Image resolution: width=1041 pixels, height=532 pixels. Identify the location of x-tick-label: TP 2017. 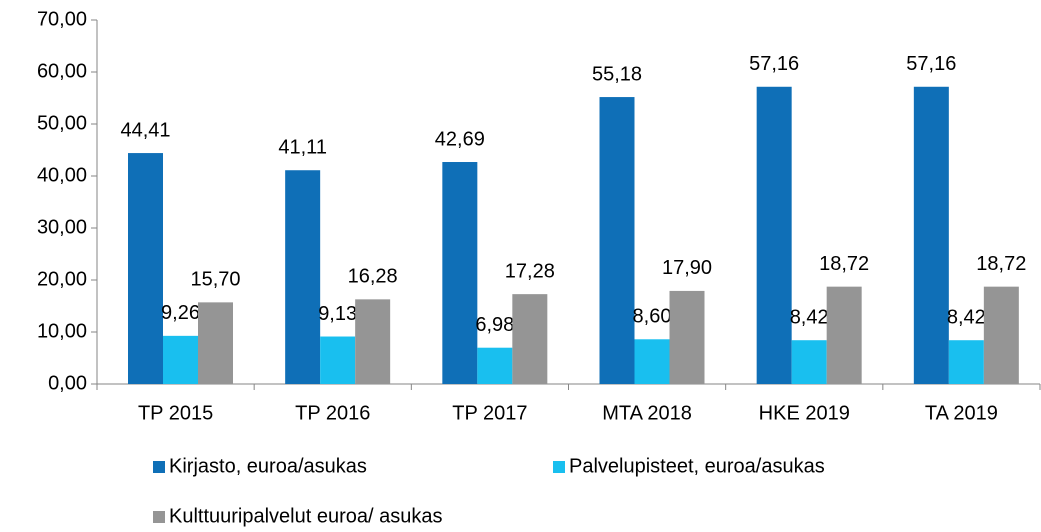
(489, 413).